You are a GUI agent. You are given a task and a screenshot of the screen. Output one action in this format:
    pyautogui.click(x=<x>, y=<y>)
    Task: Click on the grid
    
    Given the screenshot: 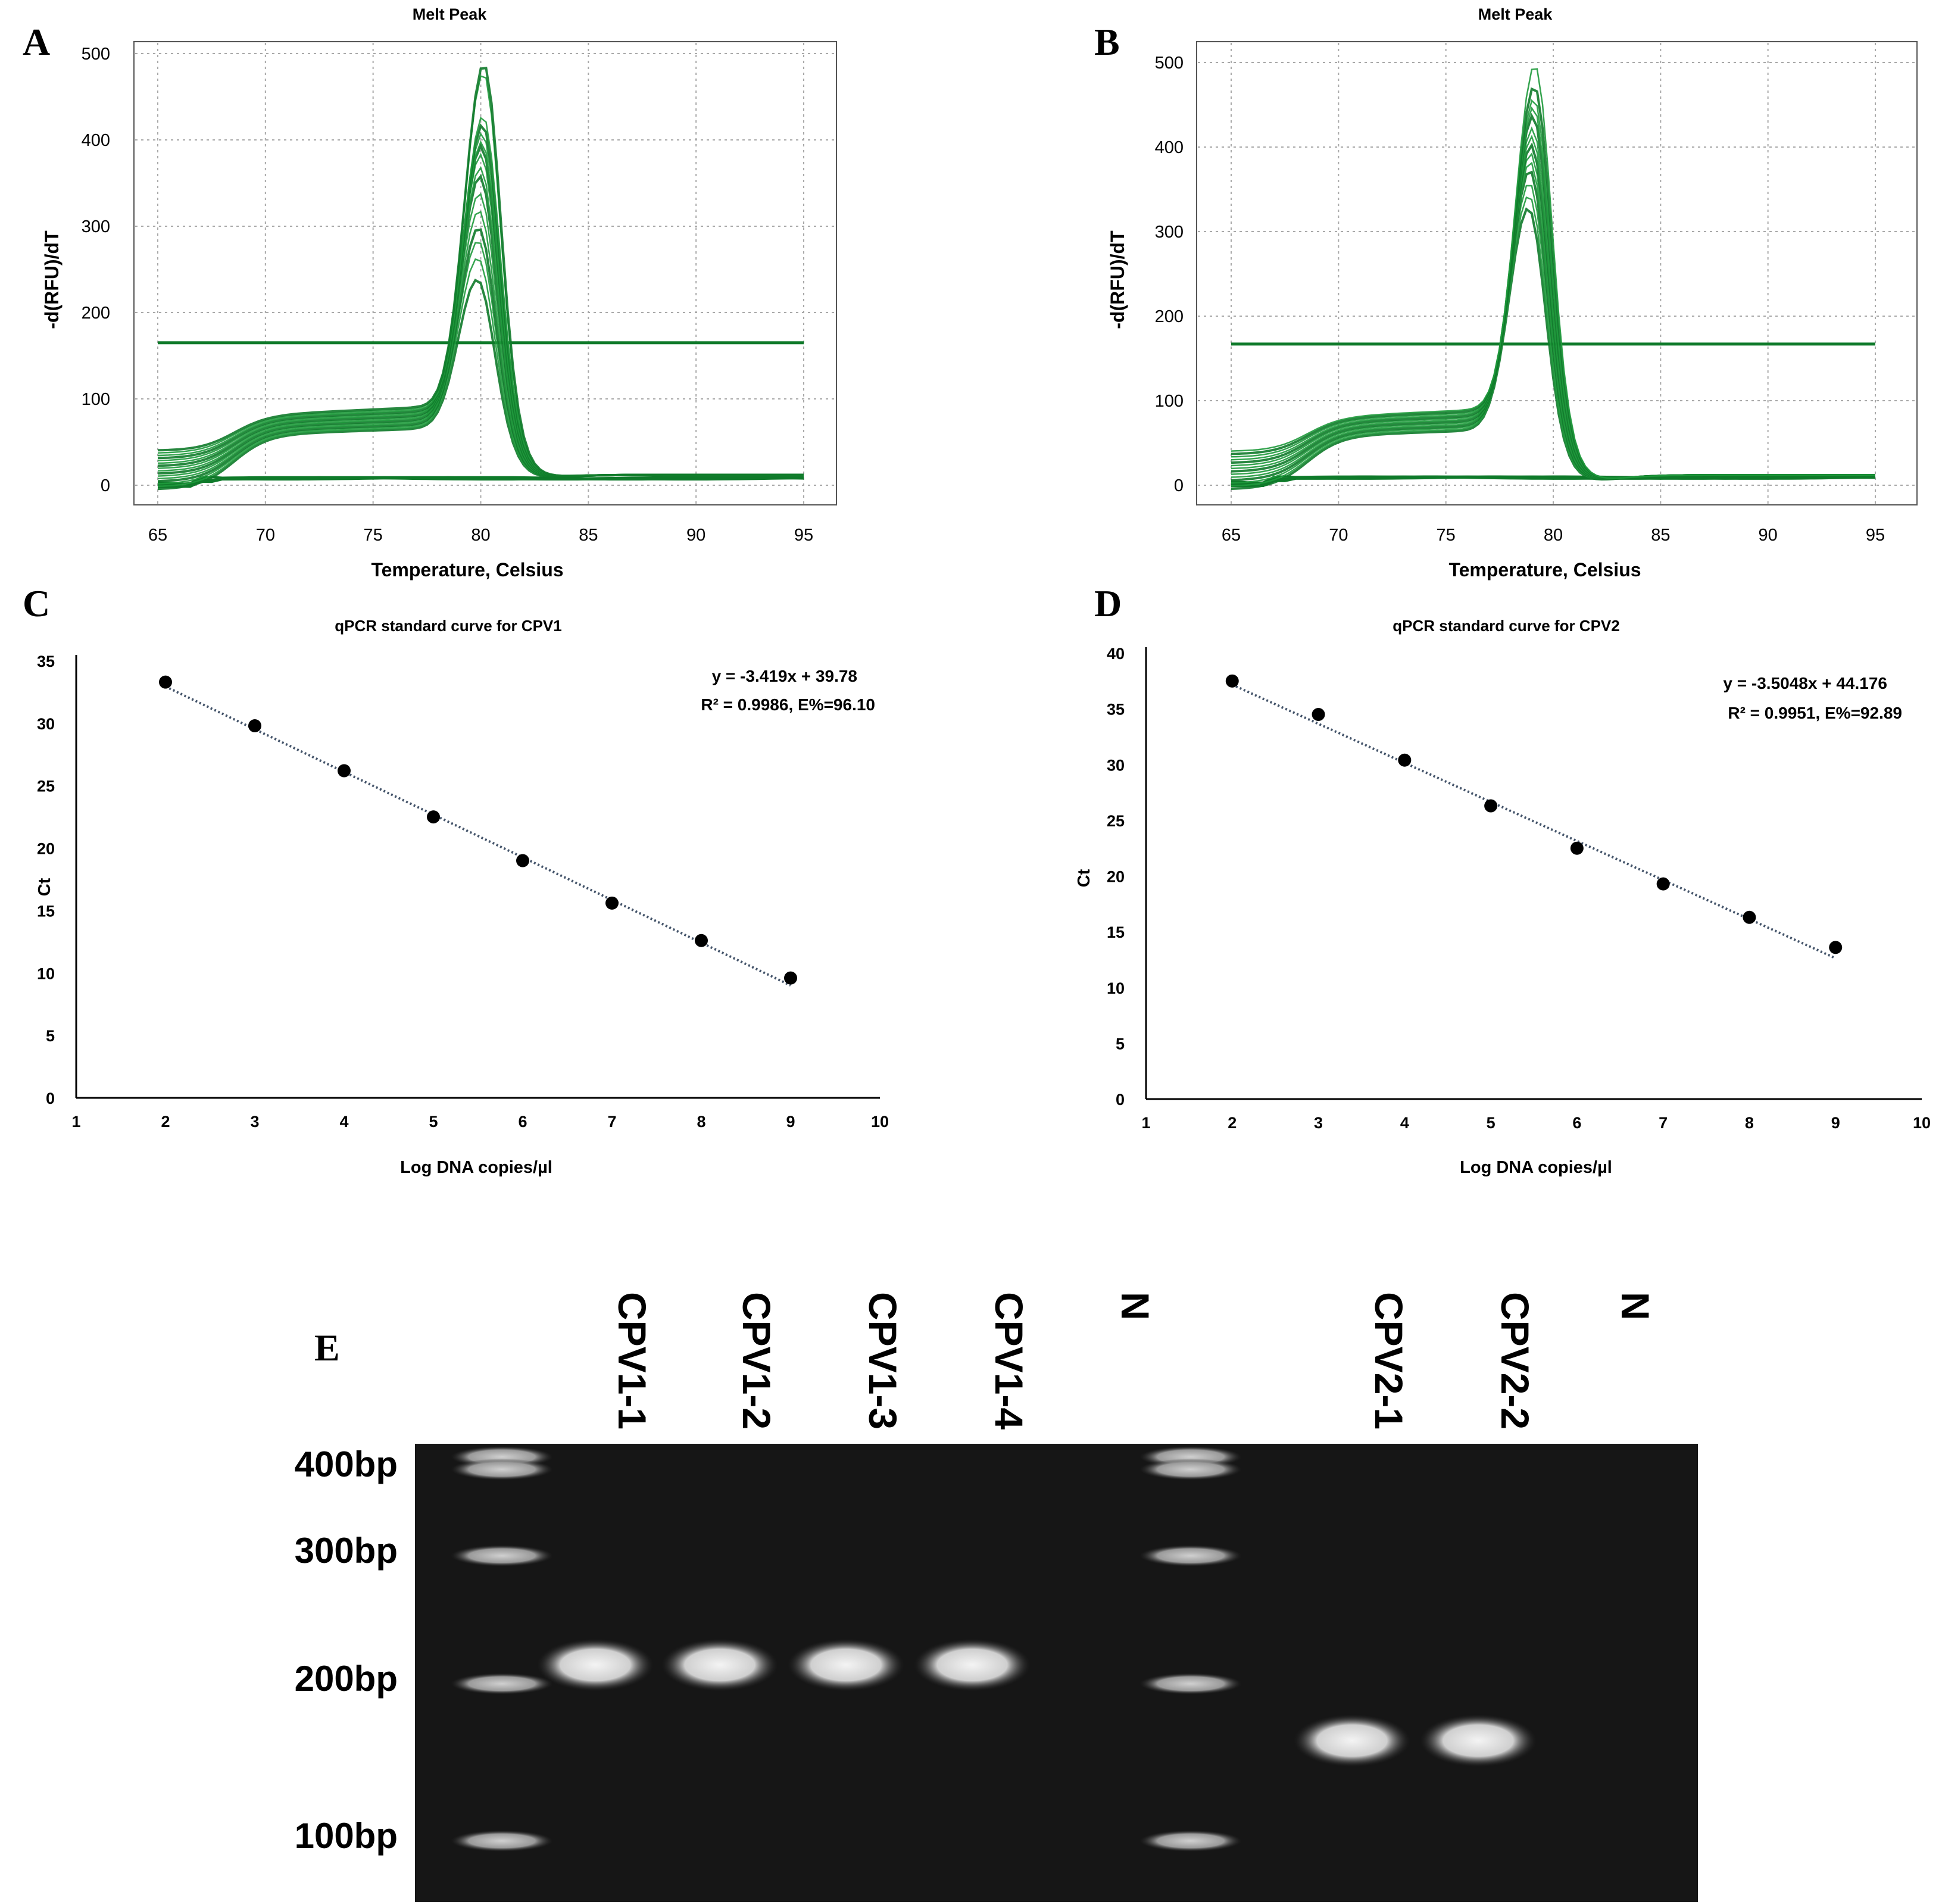 What is the action you would take?
    pyautogui.click(x=485, y=273)
    